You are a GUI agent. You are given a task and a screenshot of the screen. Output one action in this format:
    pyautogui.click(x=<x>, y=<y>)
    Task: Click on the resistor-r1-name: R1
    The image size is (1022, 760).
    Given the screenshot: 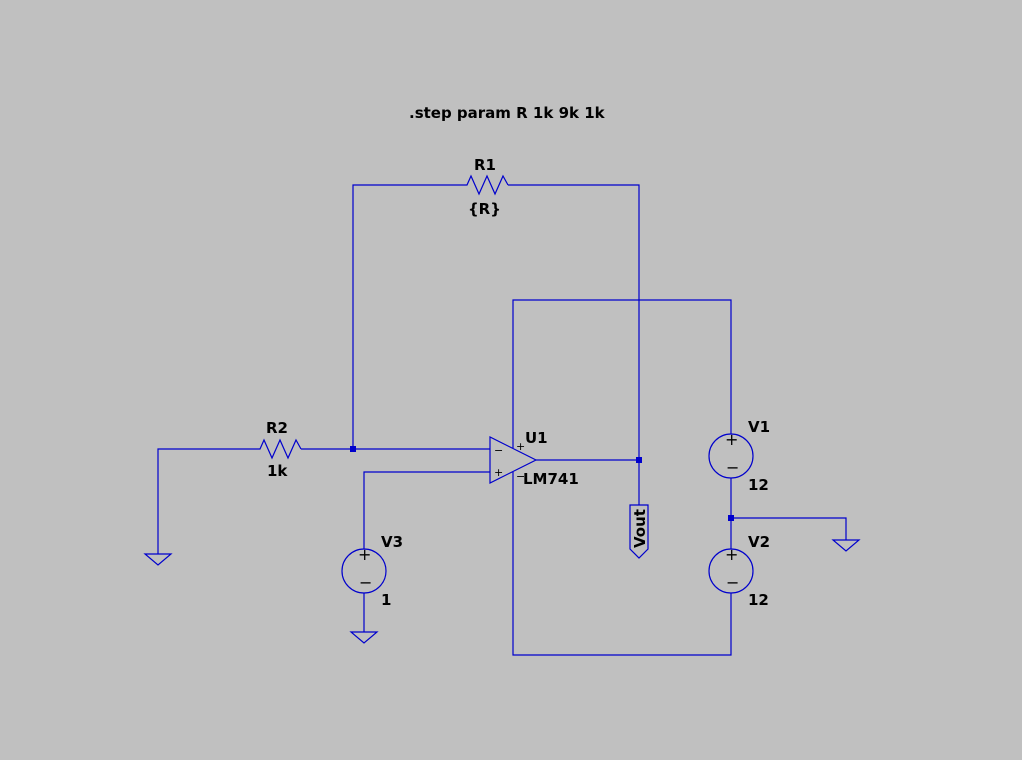 What is the action you would take?
    pyautogui.click(x=485, y=165)
    